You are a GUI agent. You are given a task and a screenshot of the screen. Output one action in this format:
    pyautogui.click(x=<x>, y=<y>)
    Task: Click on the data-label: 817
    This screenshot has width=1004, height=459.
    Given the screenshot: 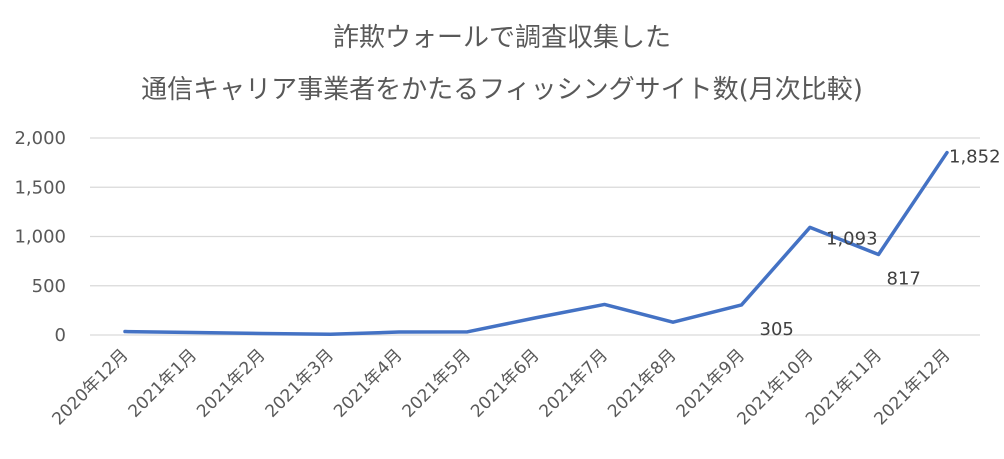 What is the action you would take?
    pyautogui.click(x=904, y=279)
    